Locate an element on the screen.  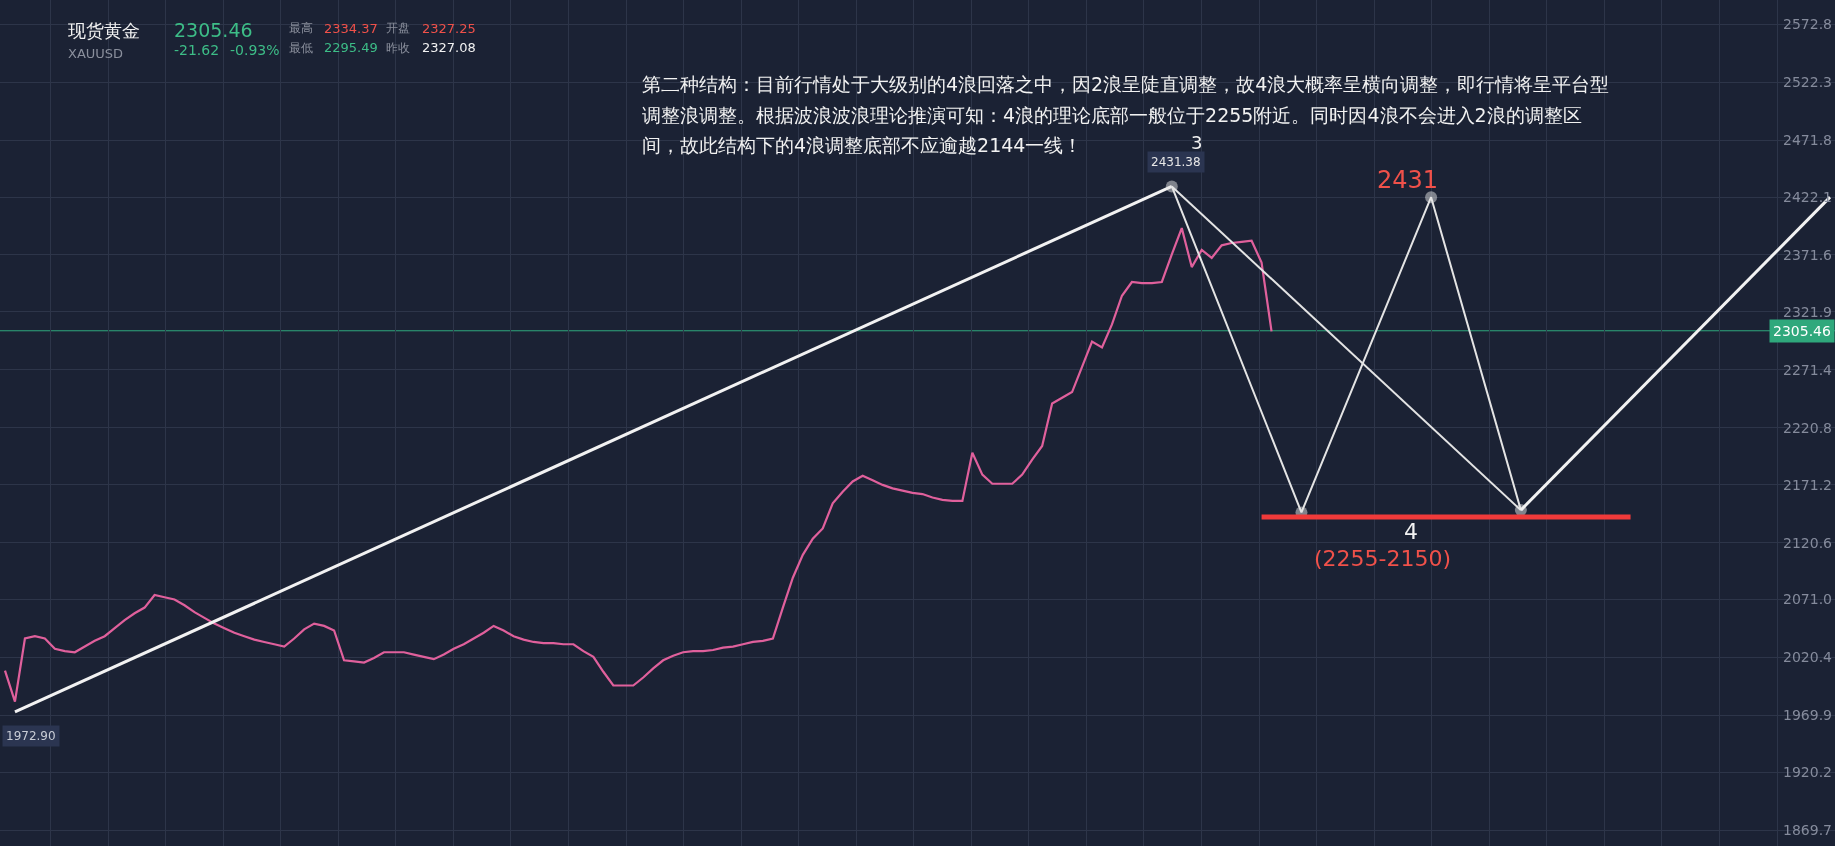
annotation: 最高 is located at coordinates (301, 28).